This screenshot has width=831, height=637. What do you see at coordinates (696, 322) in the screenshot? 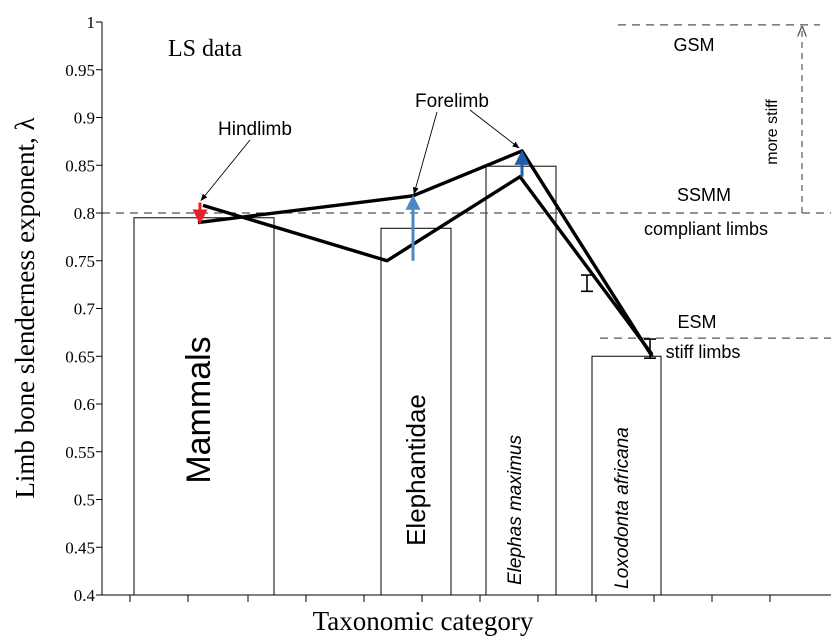
I see `reference-line-label: ESM` at bounding box center [696, 322].